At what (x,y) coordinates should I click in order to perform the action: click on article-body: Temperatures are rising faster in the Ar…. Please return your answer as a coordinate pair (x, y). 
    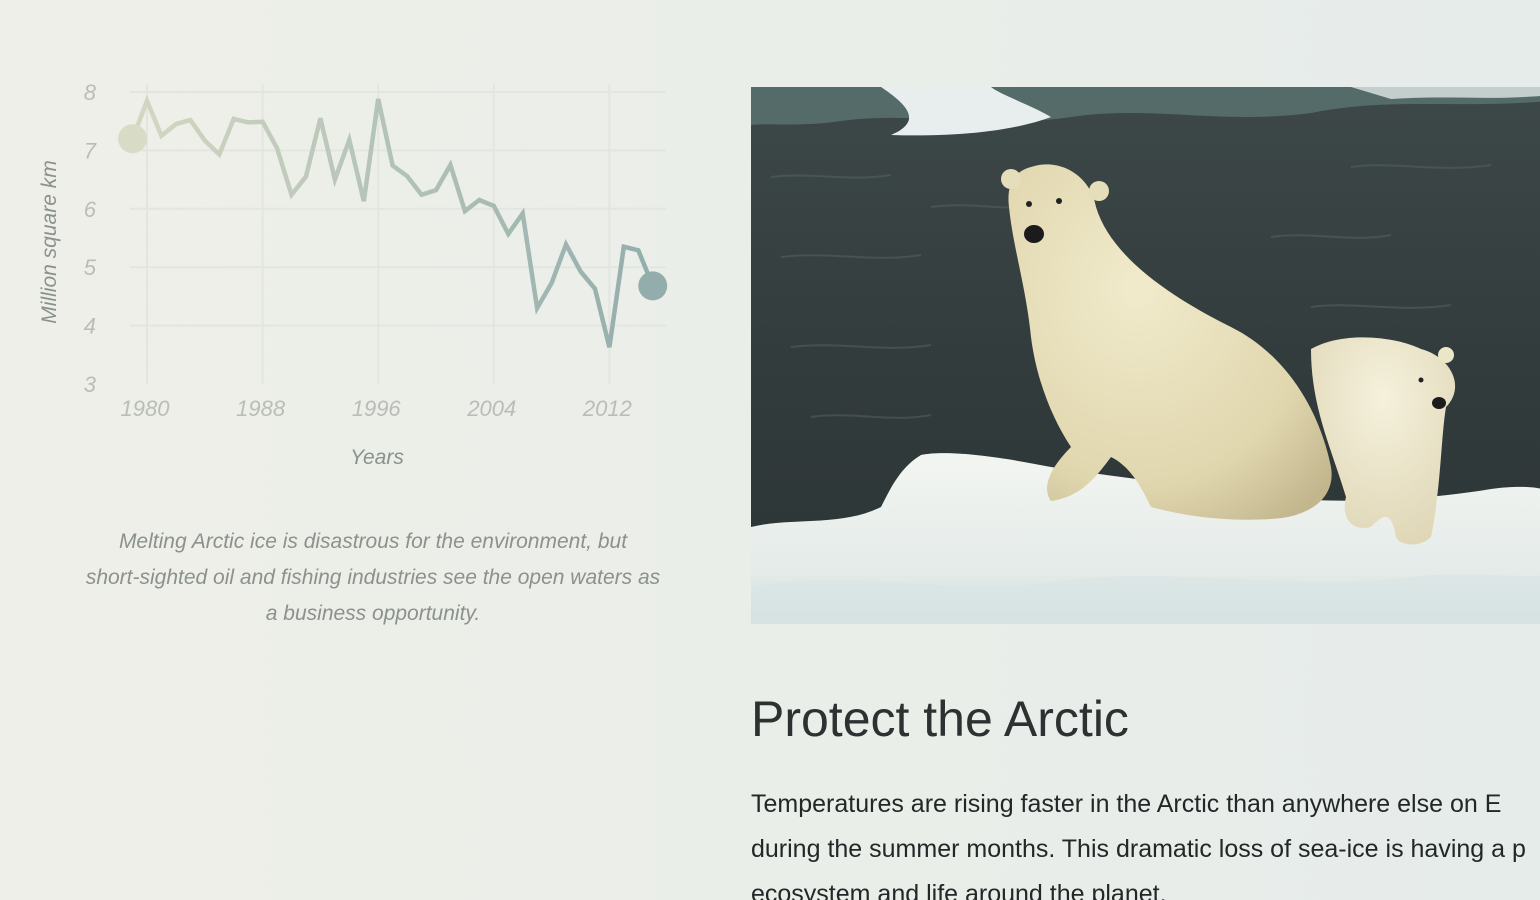
    Looking at the image, I should click on (1145, 841).